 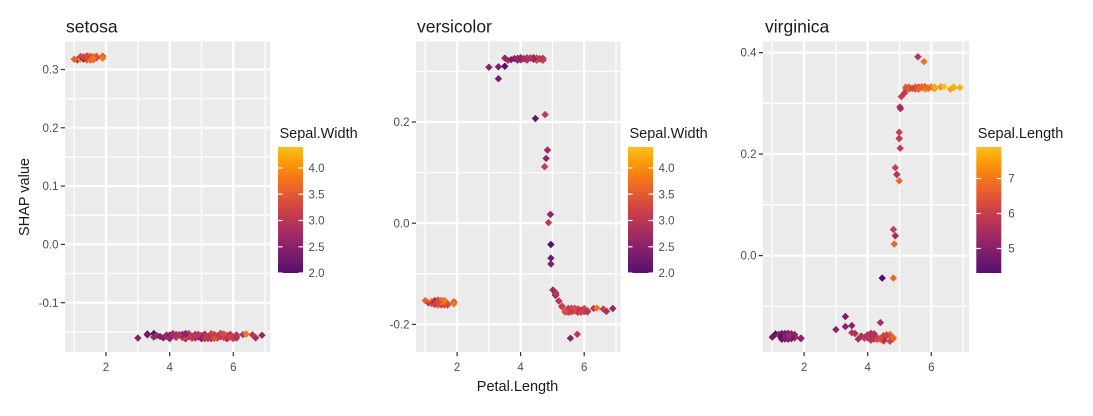 What do you see at coordinates (1020, 134) in the screenshot?
I see `svg-text: Sepal.Length` at bounding box center [1020, 134].